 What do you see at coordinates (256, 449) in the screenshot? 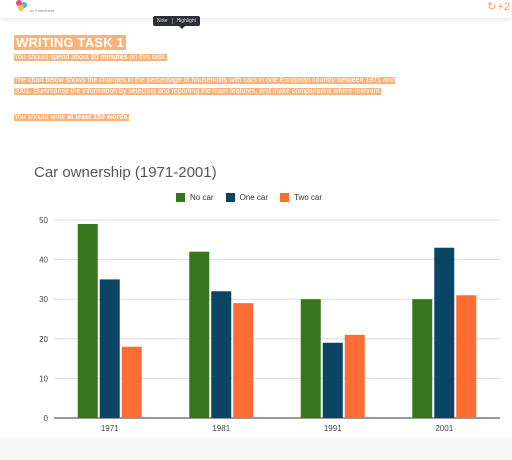
I see `bottom-strip` at bounding box center [256, 449].